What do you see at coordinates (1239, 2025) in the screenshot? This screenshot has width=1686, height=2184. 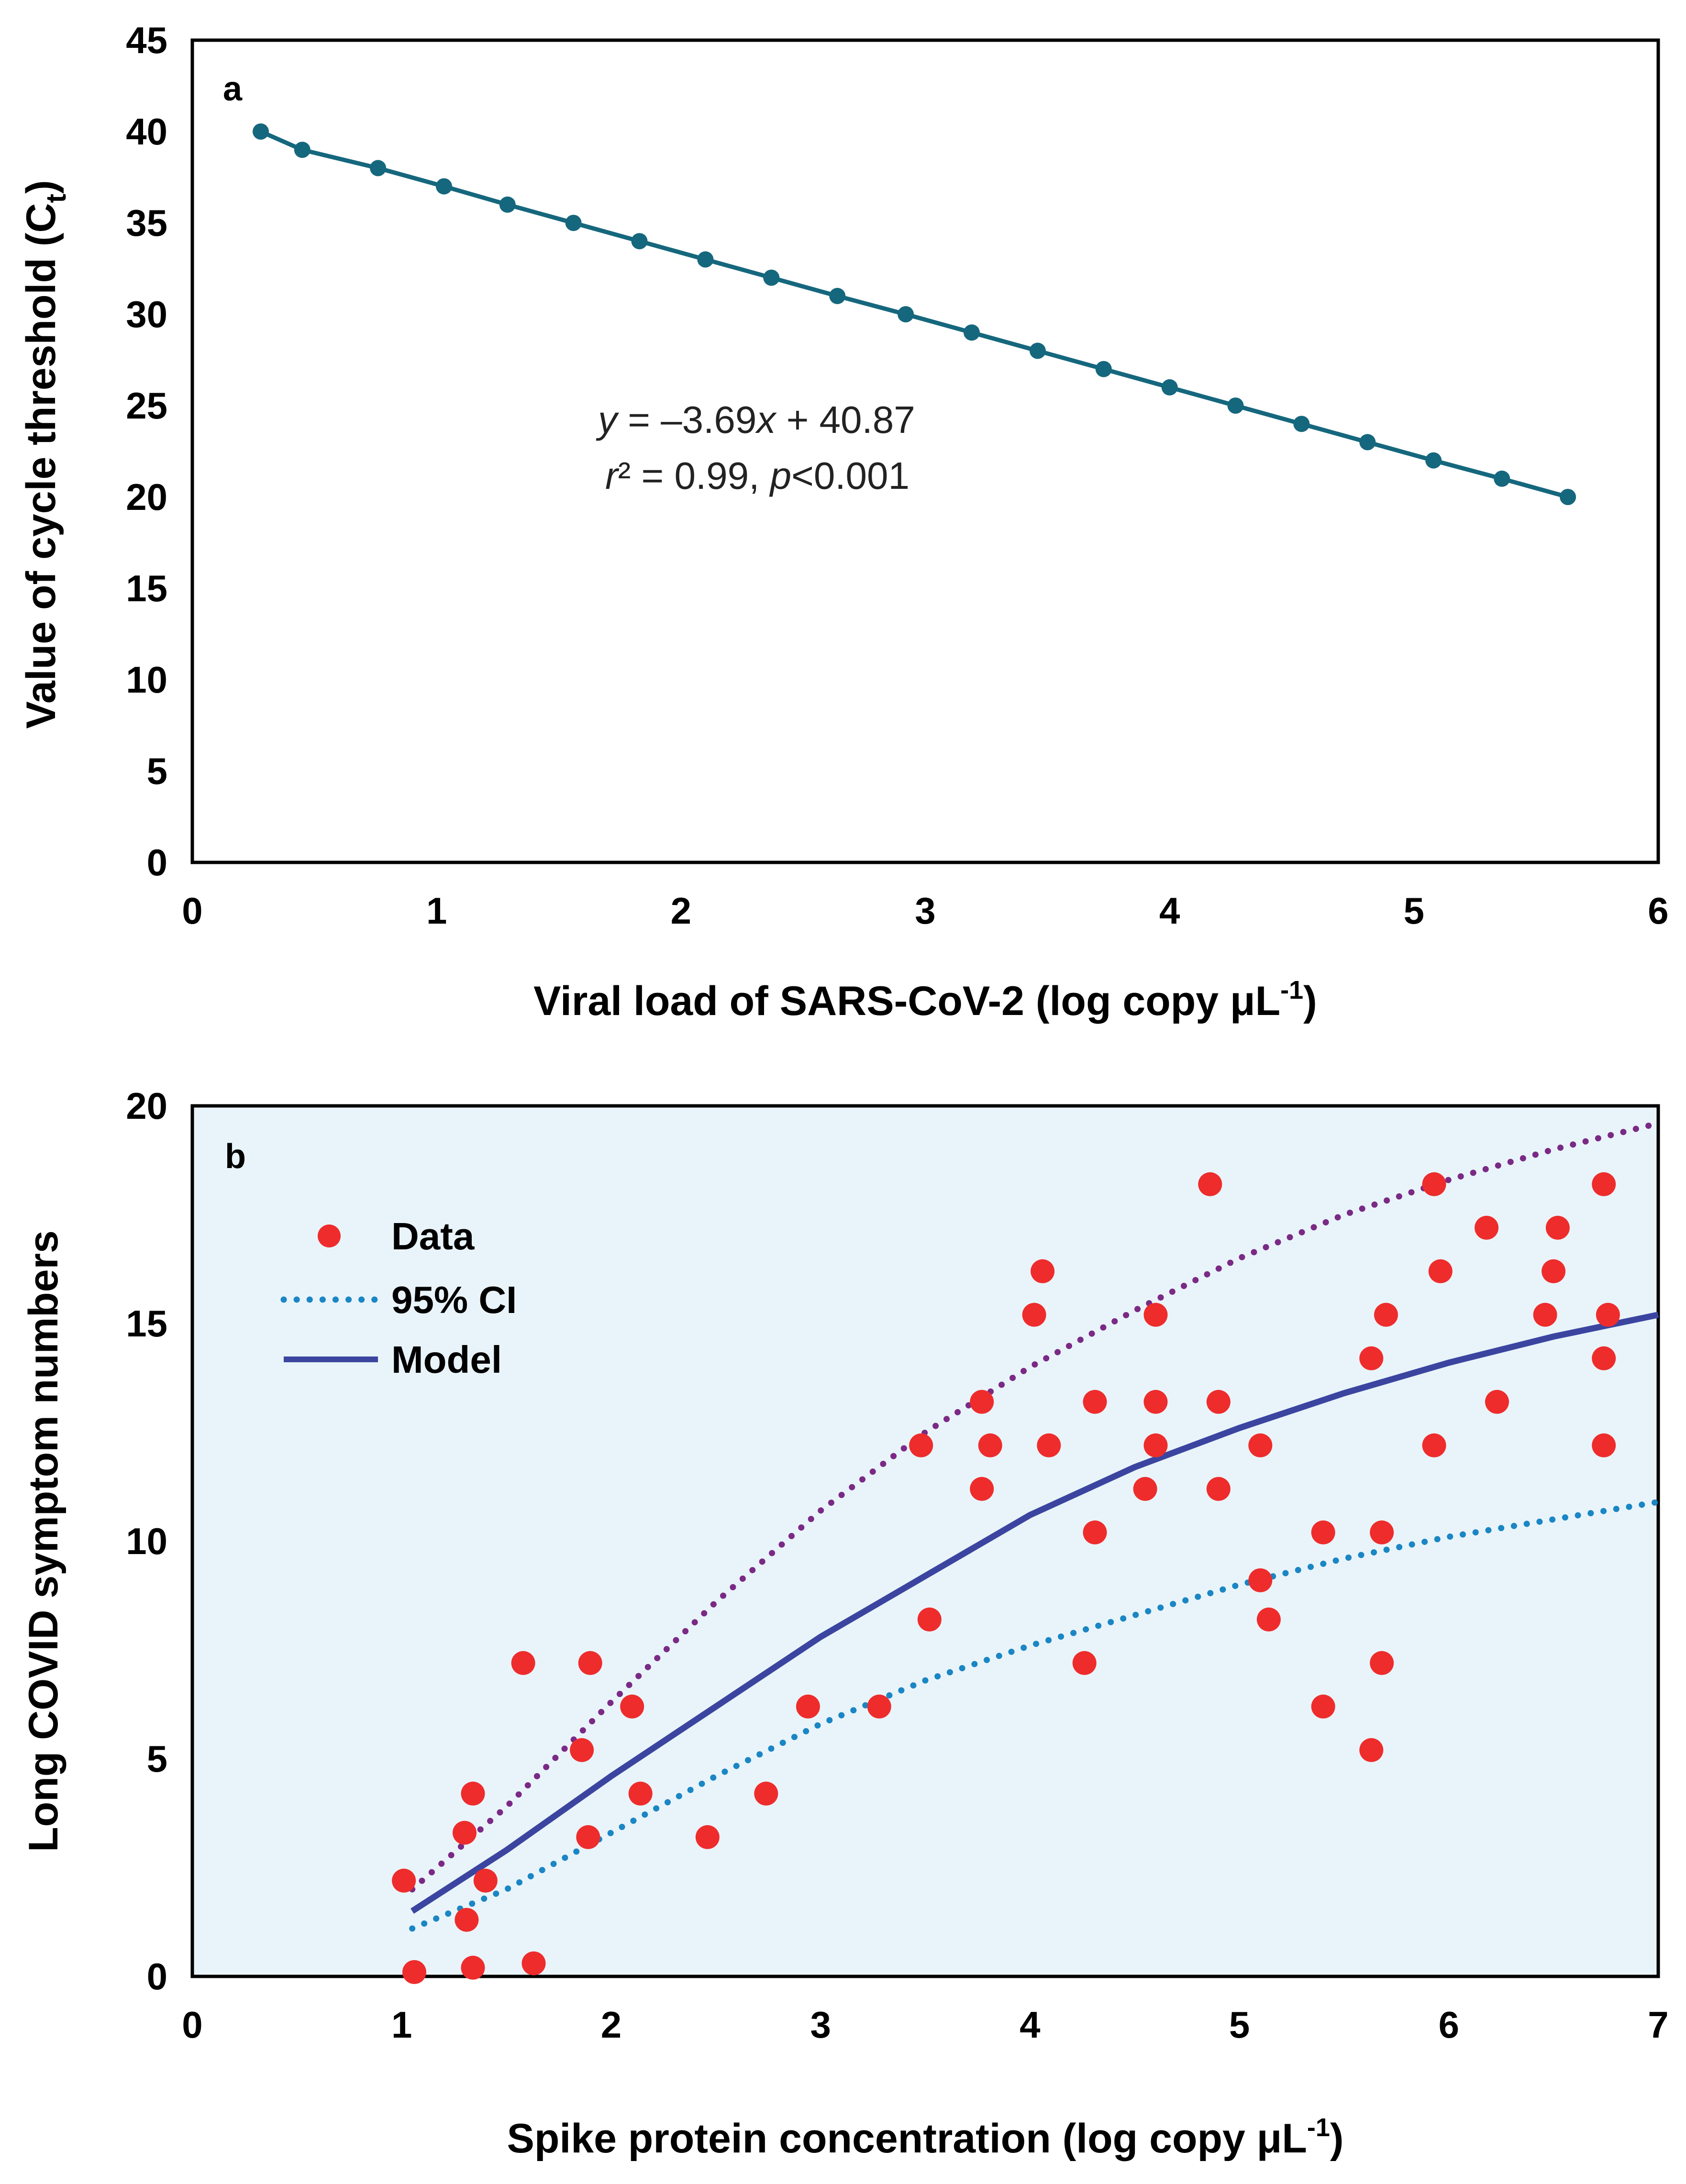 I see `panel-b-x-tick-5: 5` at bounding box center [1239, 2025].